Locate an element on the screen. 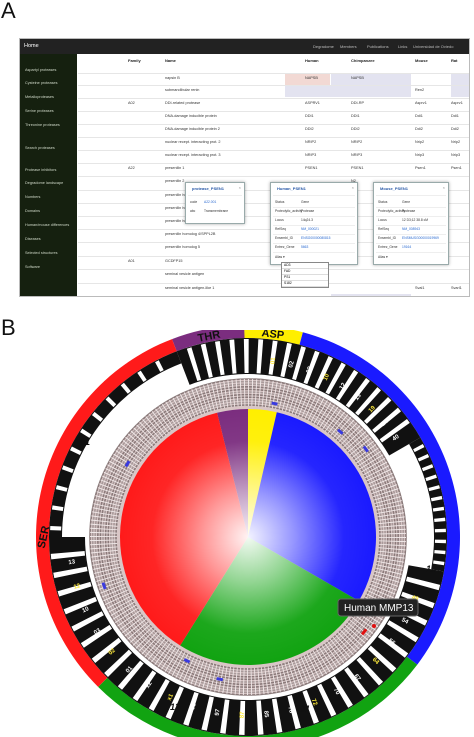 This screenshot has height=737, width=474. cell-human: PSEN1 is located at coordinates (311, 168).